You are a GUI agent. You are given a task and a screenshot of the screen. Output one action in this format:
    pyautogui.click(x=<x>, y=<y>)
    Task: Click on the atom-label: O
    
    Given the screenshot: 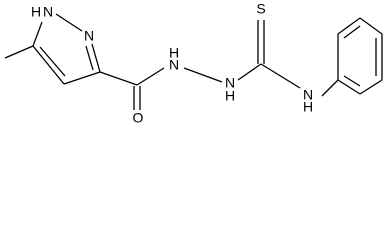 What is the action you would take?
    pyautogui.click(x=138, y=118)
    